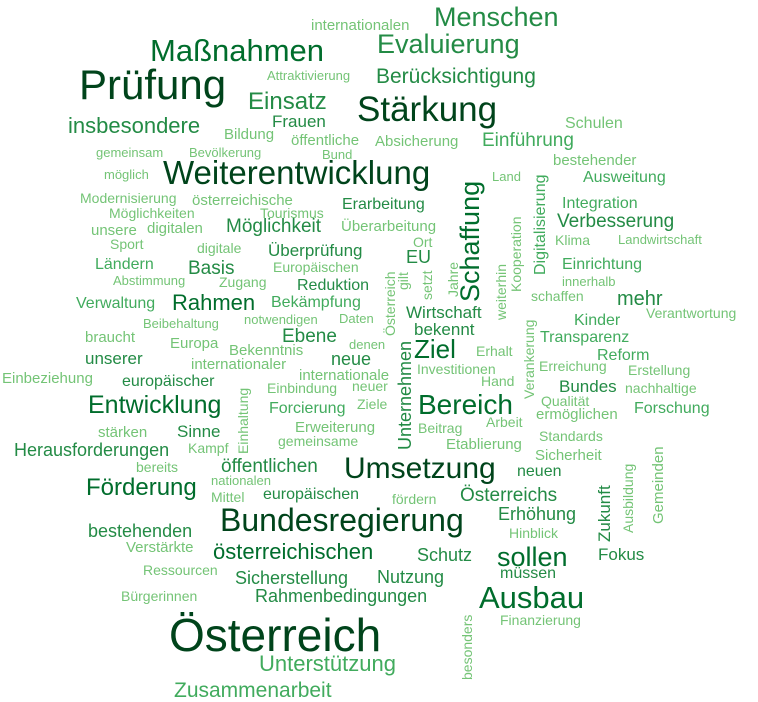 This screenshot has height=702, width=758. I want to click on word: stärken, so click(123, 432).